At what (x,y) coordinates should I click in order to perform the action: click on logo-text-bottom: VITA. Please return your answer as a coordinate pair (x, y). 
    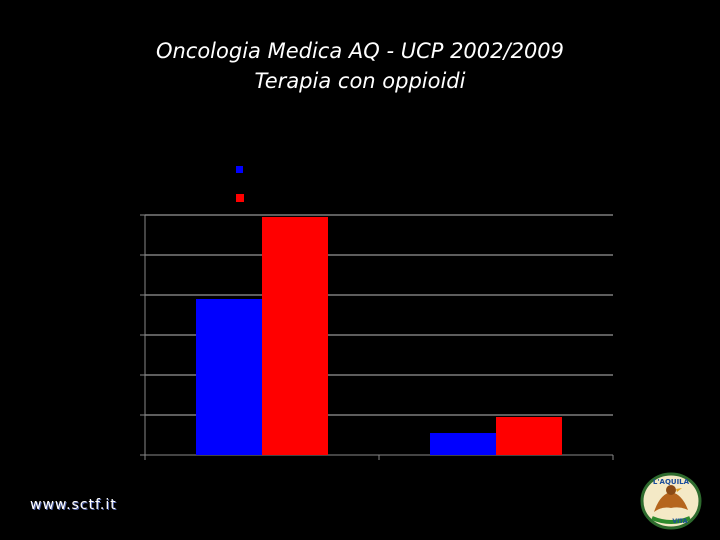
    Looking at the image, I should click on (680, 521).